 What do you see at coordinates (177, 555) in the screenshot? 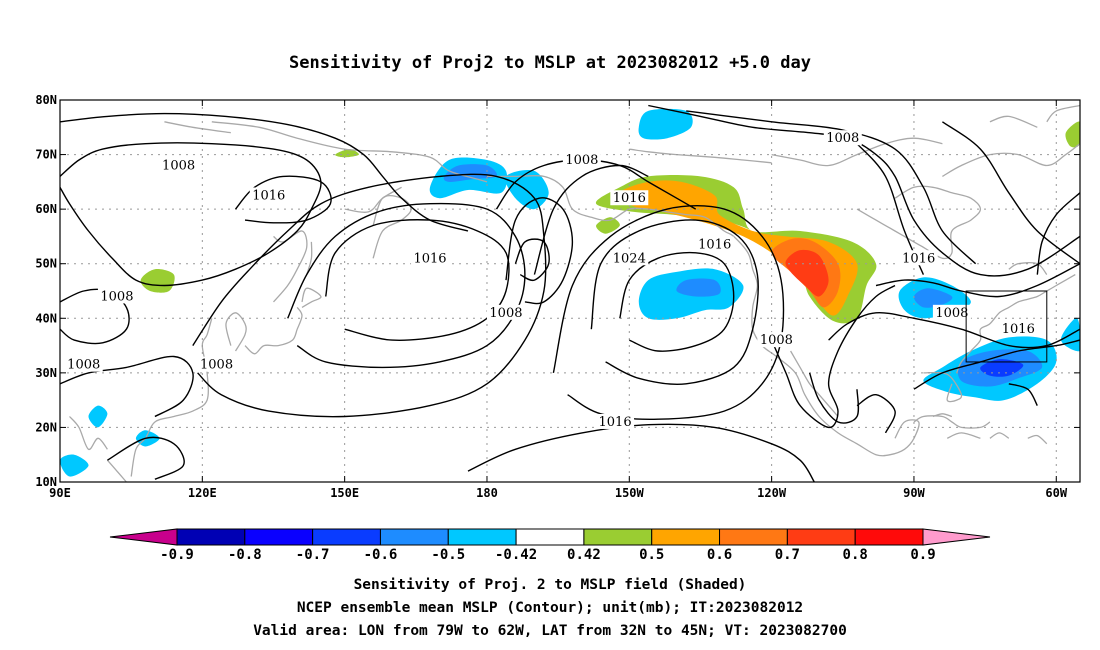
I see `colorbar-label: -0.9` at bounding box center [177, 555].